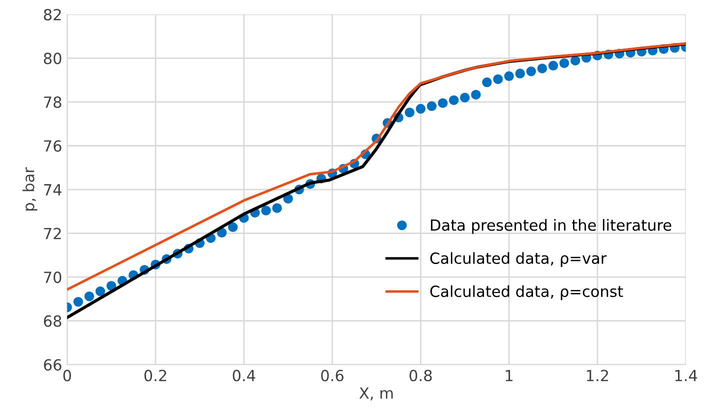 The width and height of the screenshot is (707, 412). I want to click on x-tick-label: 0.4, so click(244, 376).